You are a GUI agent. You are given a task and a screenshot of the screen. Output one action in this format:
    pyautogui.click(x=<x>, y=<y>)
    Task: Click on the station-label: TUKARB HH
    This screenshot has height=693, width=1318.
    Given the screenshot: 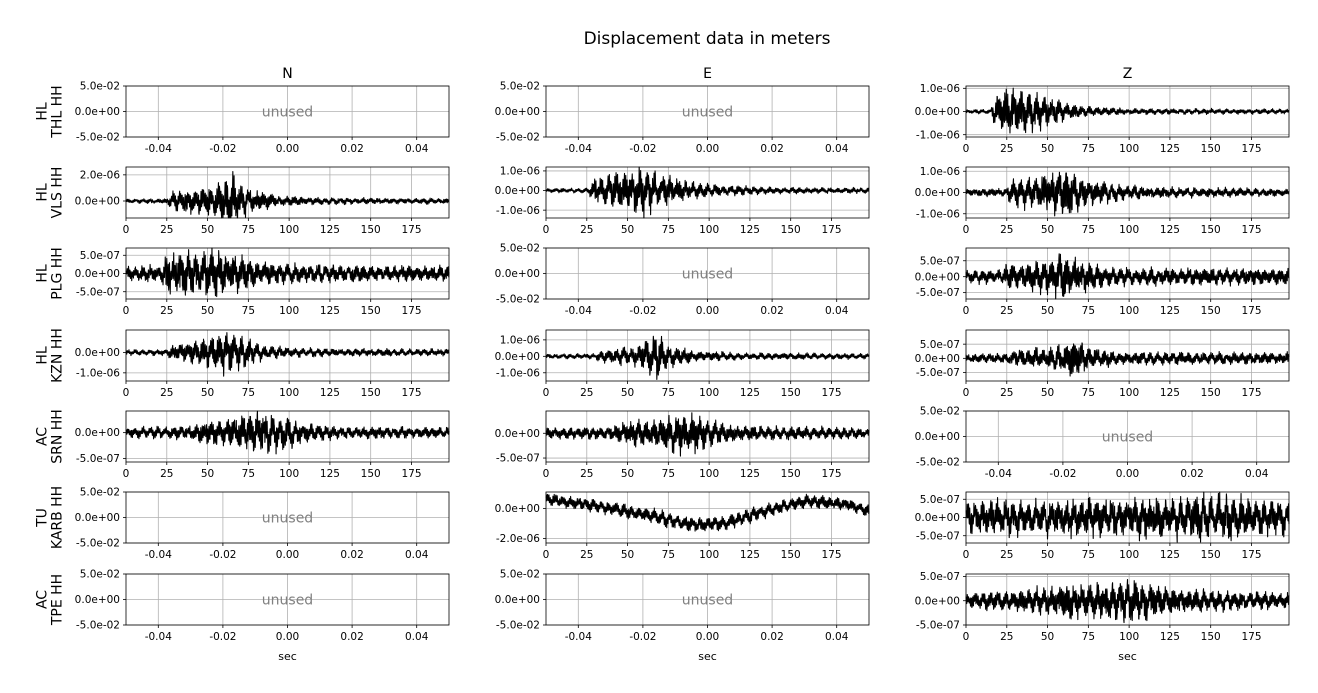 What is the action you would take?
    pyautogui.click(x=50, y=517)
    